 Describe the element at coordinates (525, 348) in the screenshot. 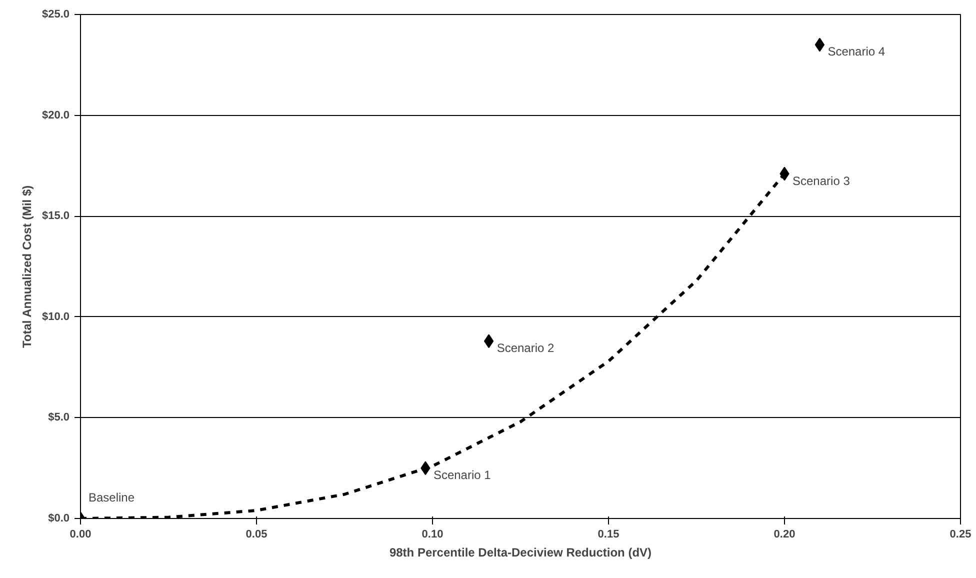

I see `annotation: Scenario 2` at that location.